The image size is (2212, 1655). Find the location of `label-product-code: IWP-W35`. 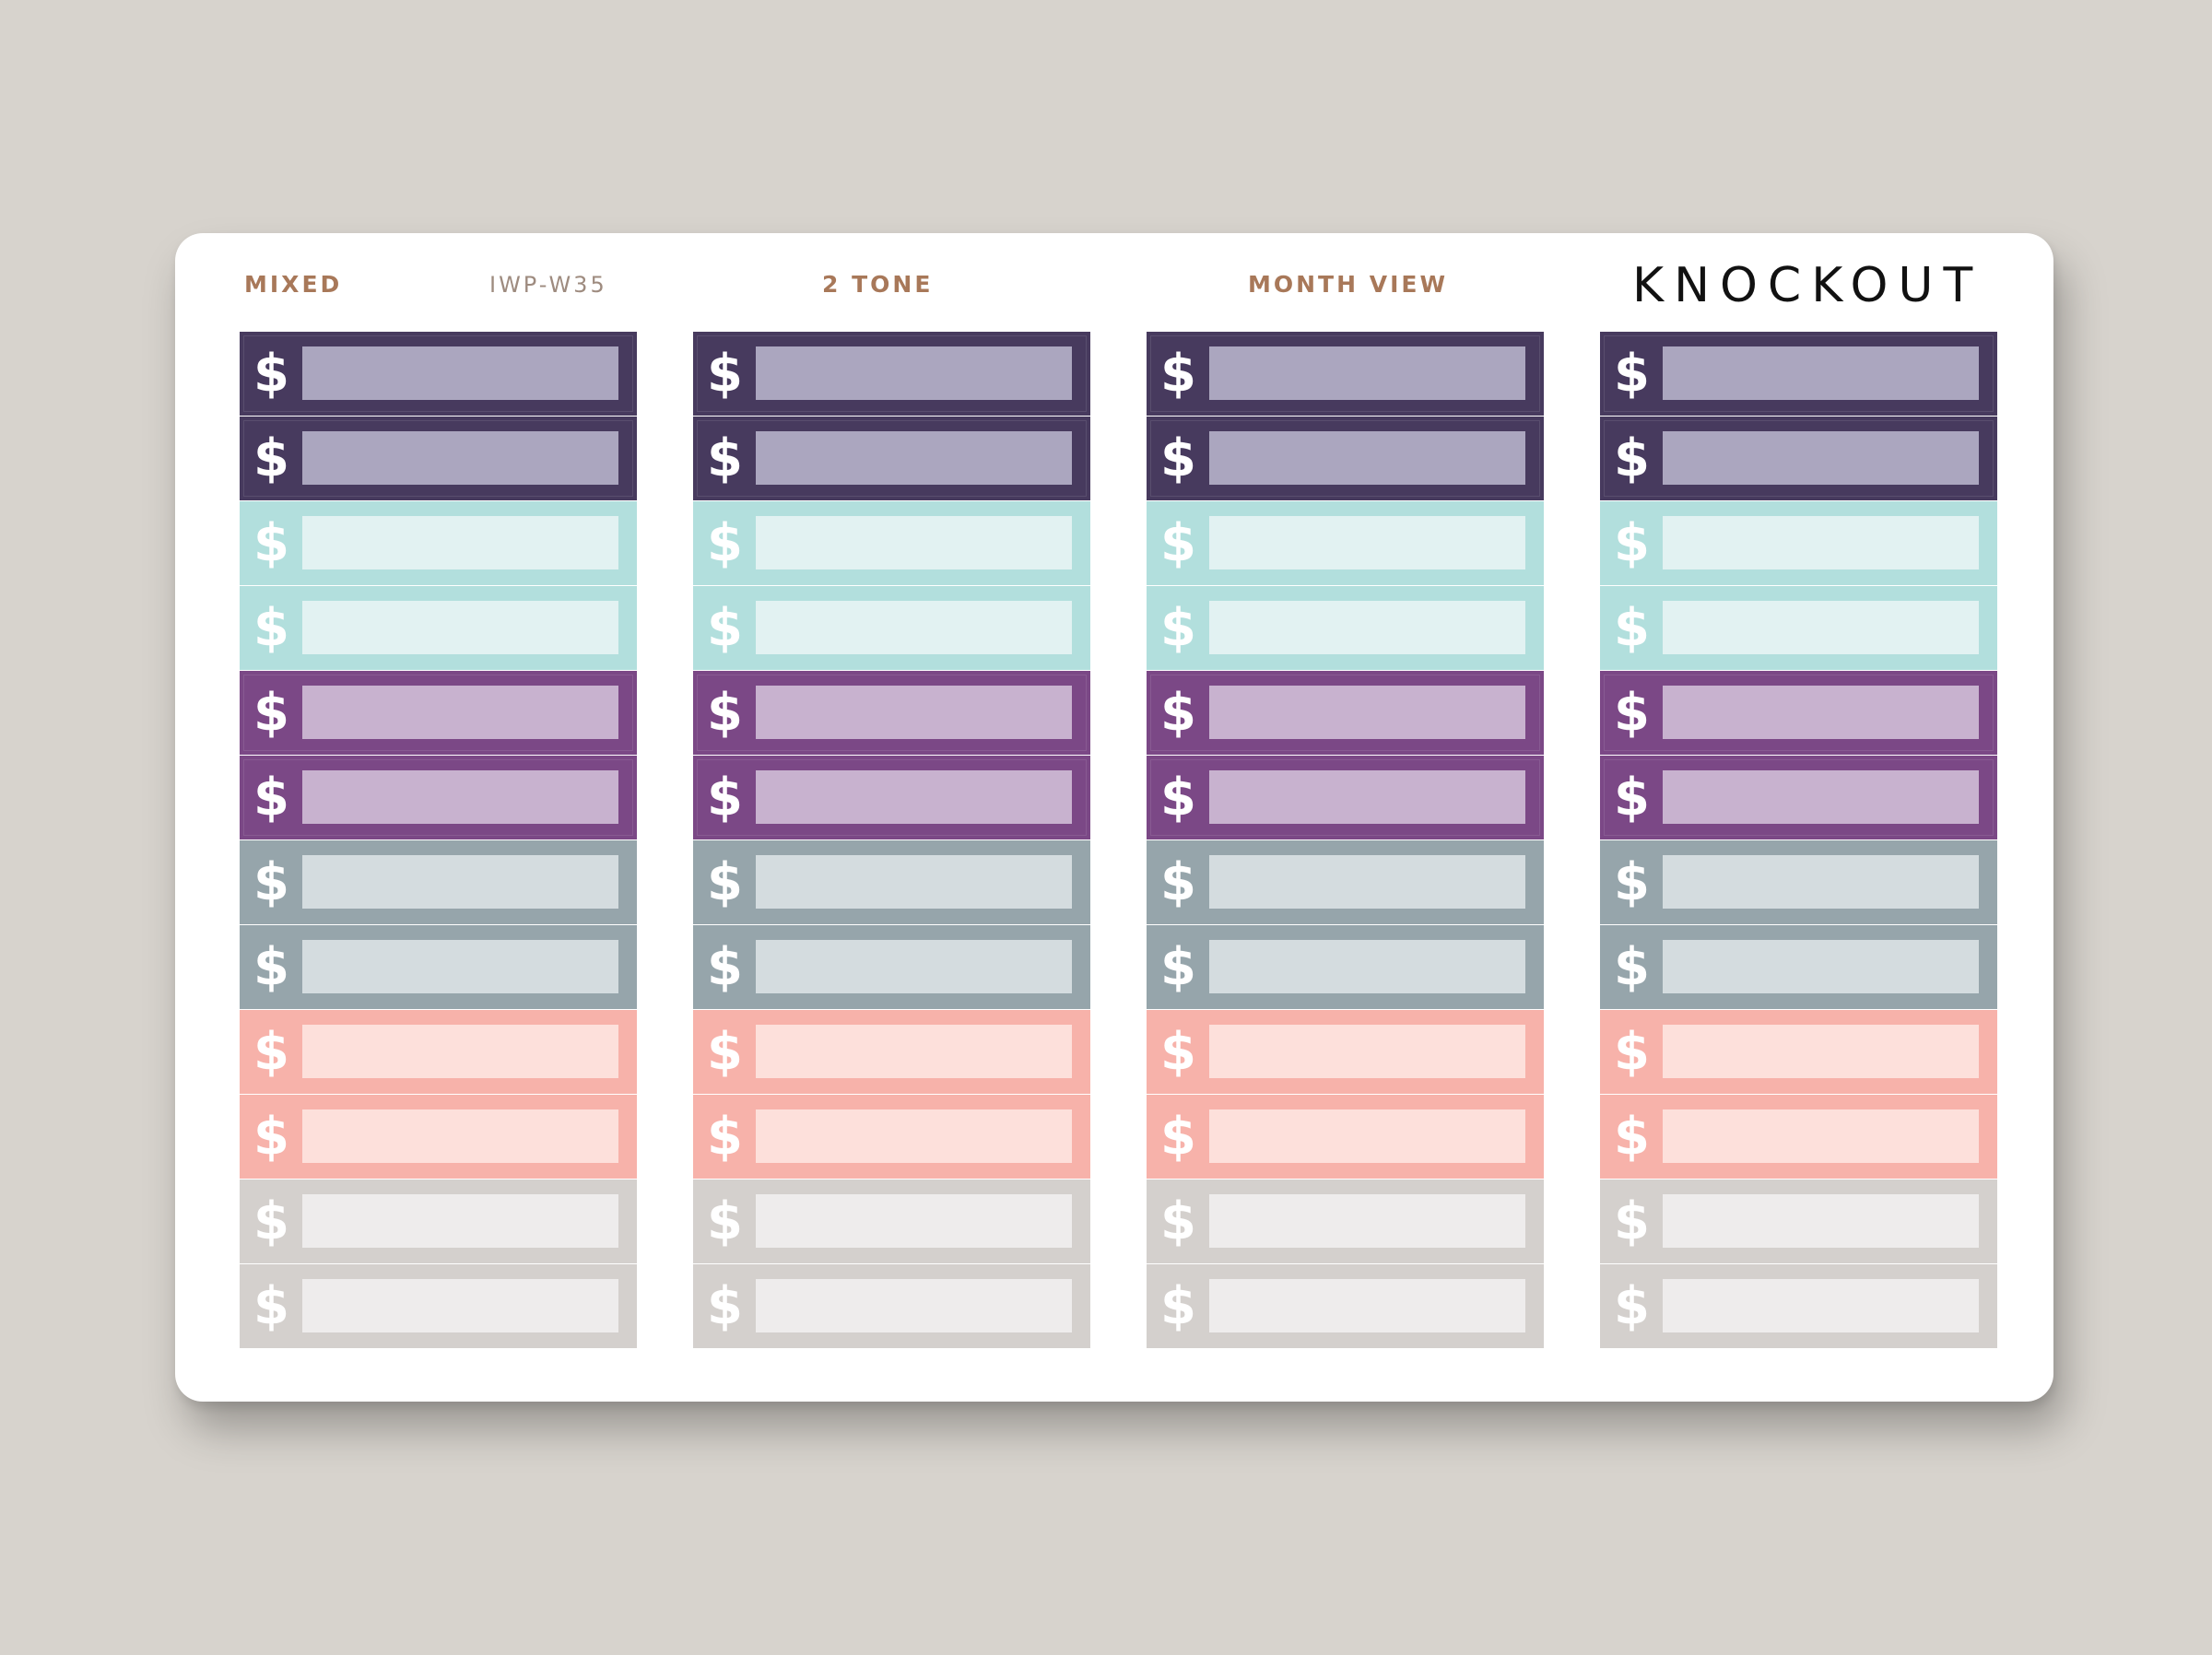

label-product-code: IWP-W35 is located at coordinates (548, 285).